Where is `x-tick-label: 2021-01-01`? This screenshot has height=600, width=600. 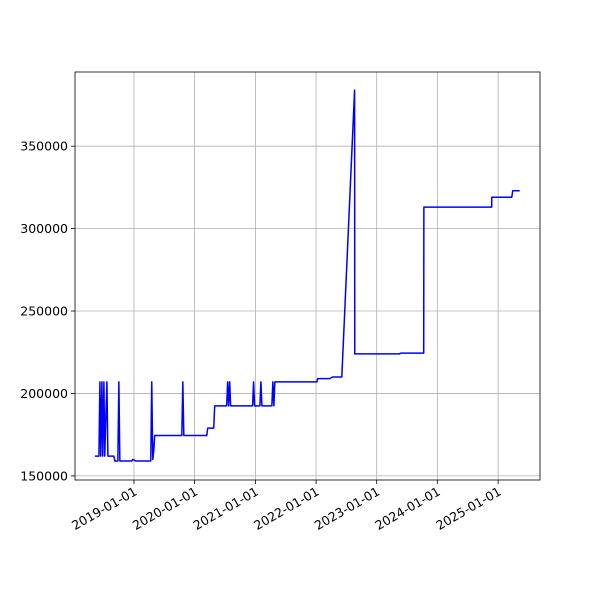 x-tick-label: 2021-01-01 is located at coordinates (225, 508).